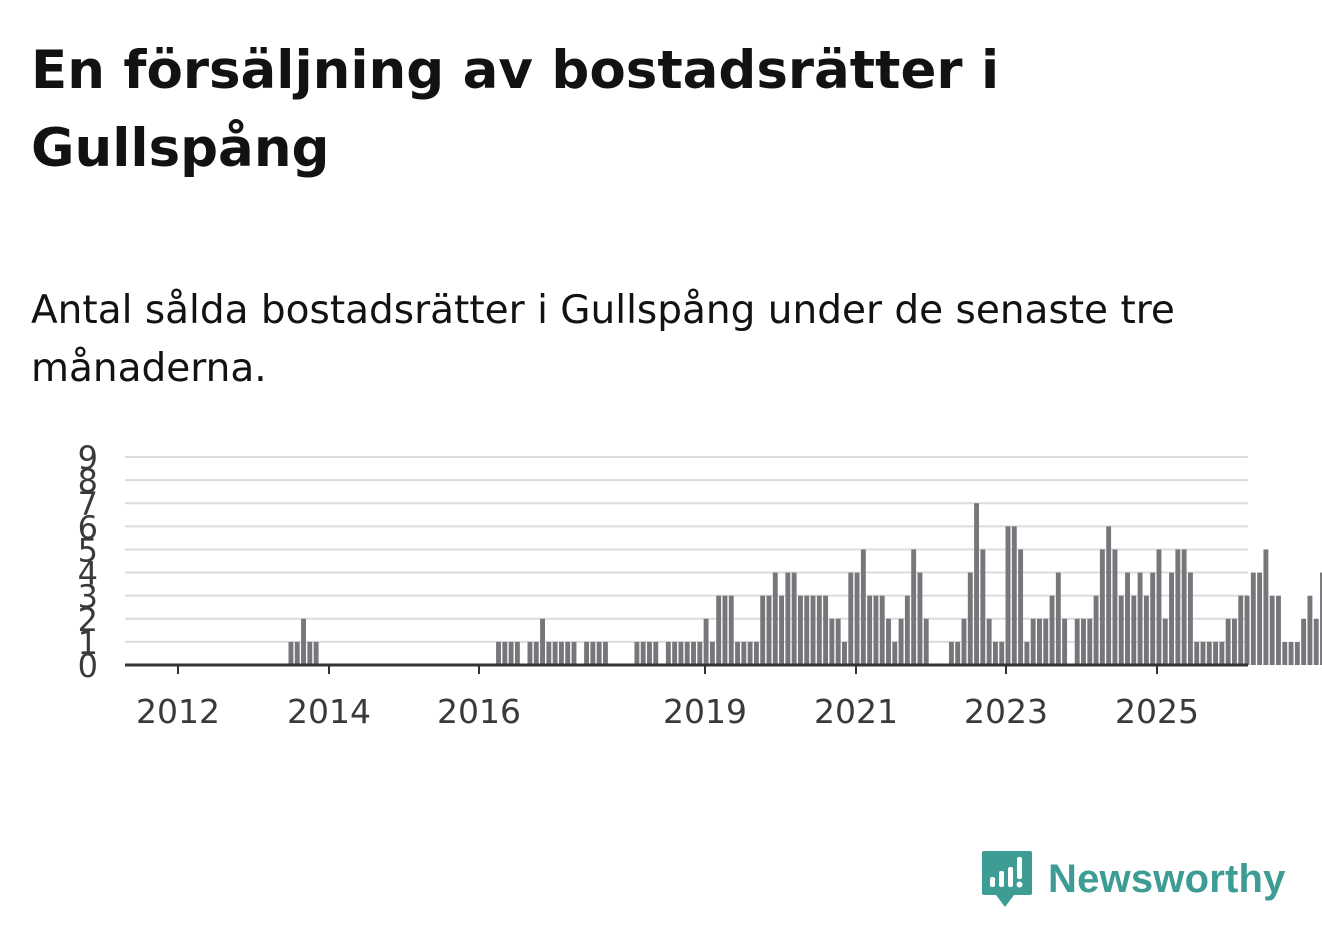 The image size is (1322, 939). Describe the element at coordinates (1006, 711) in the screenshot. I see `x-tick-label: 2023` at that location.